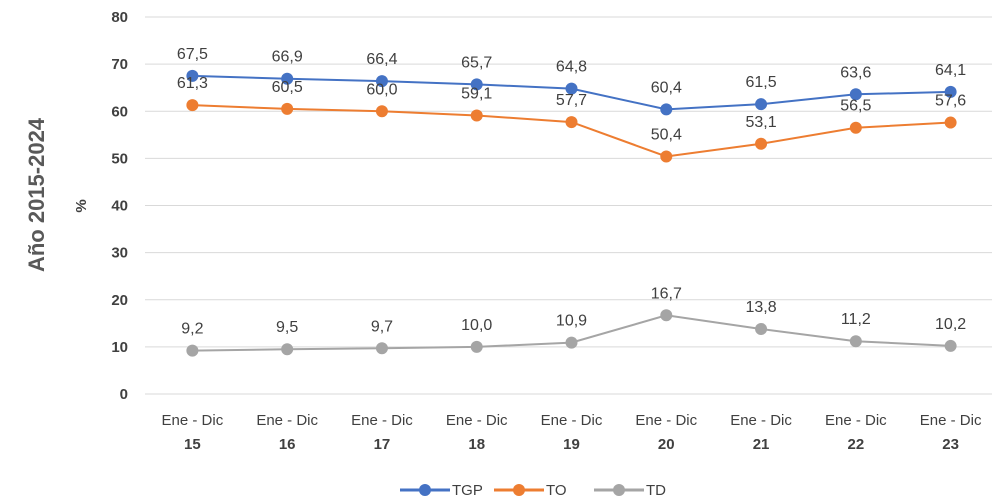  Describe the element at coordinates (571, 333) in the screenshot. I see `series-td` at that location.